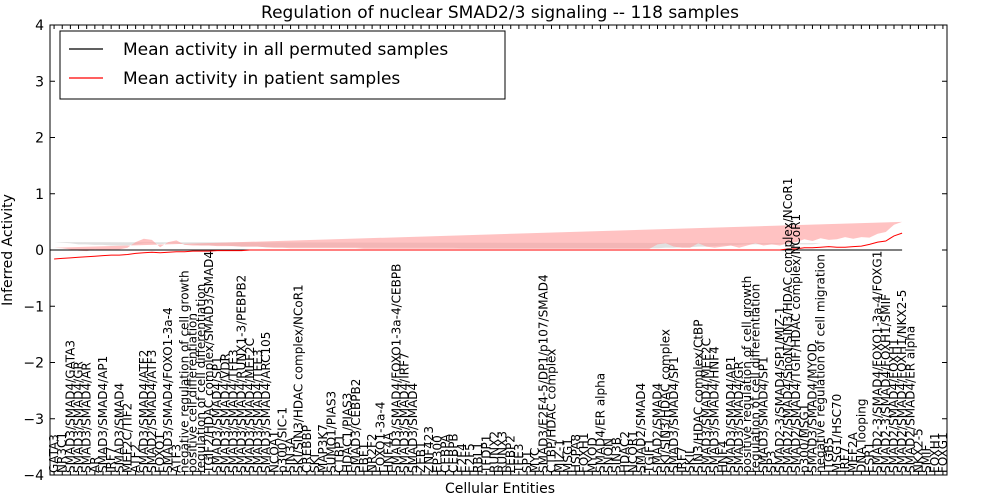 The height and width of the screenshot is (500, 1000). What do you see at coordinates (910, 399) in the screenshot?
I see `x-tick-label: SMAD2/SMAD4/ER alpha` at bounding box center [910, 399].